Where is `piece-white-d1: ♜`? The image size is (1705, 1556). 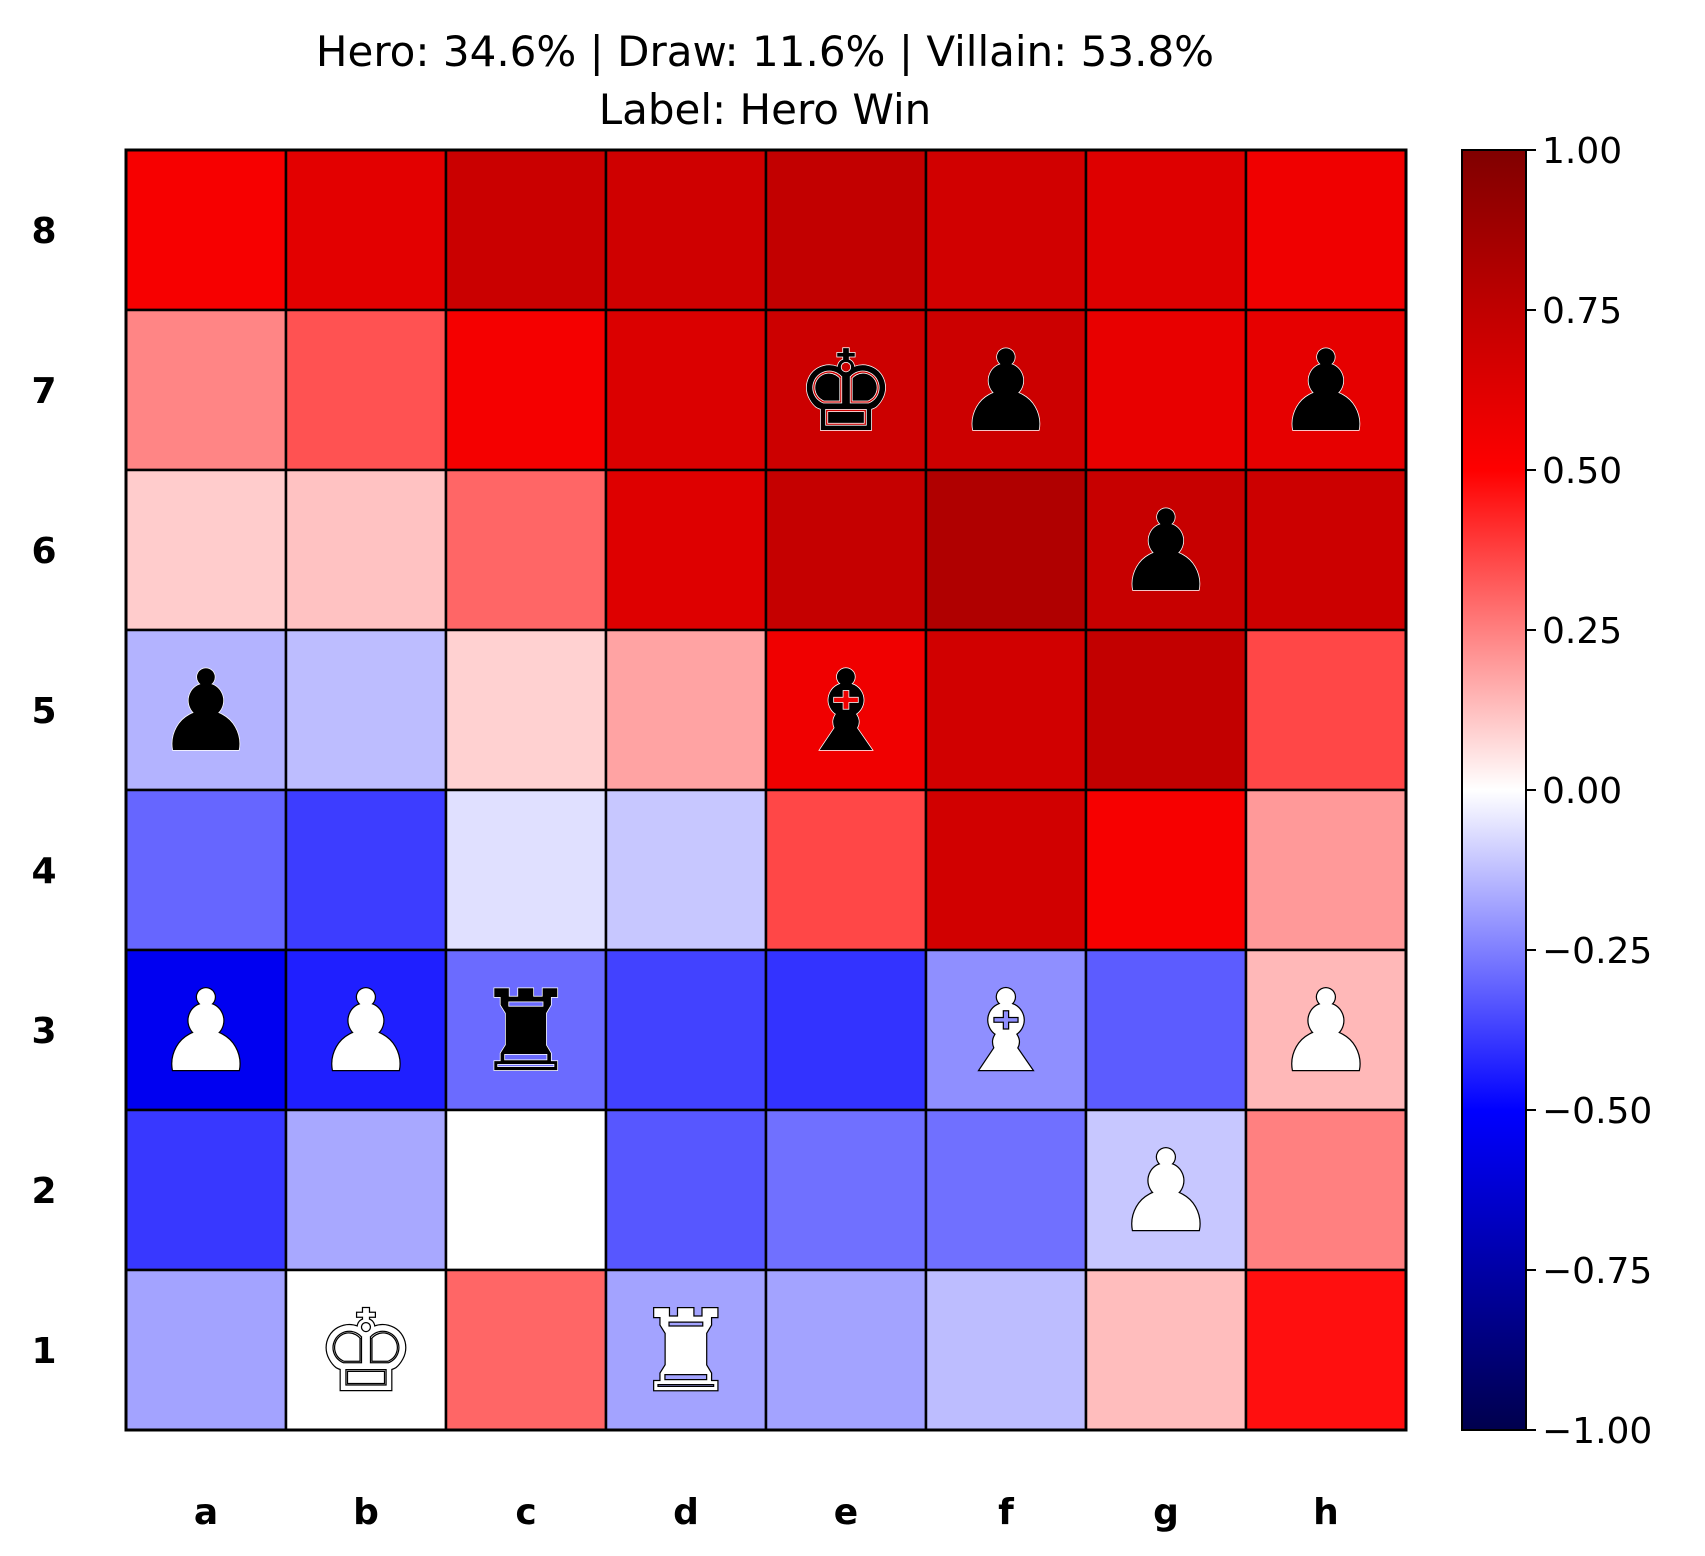
piece-white-d1: ♜ is located at coordinates (686, 1352).